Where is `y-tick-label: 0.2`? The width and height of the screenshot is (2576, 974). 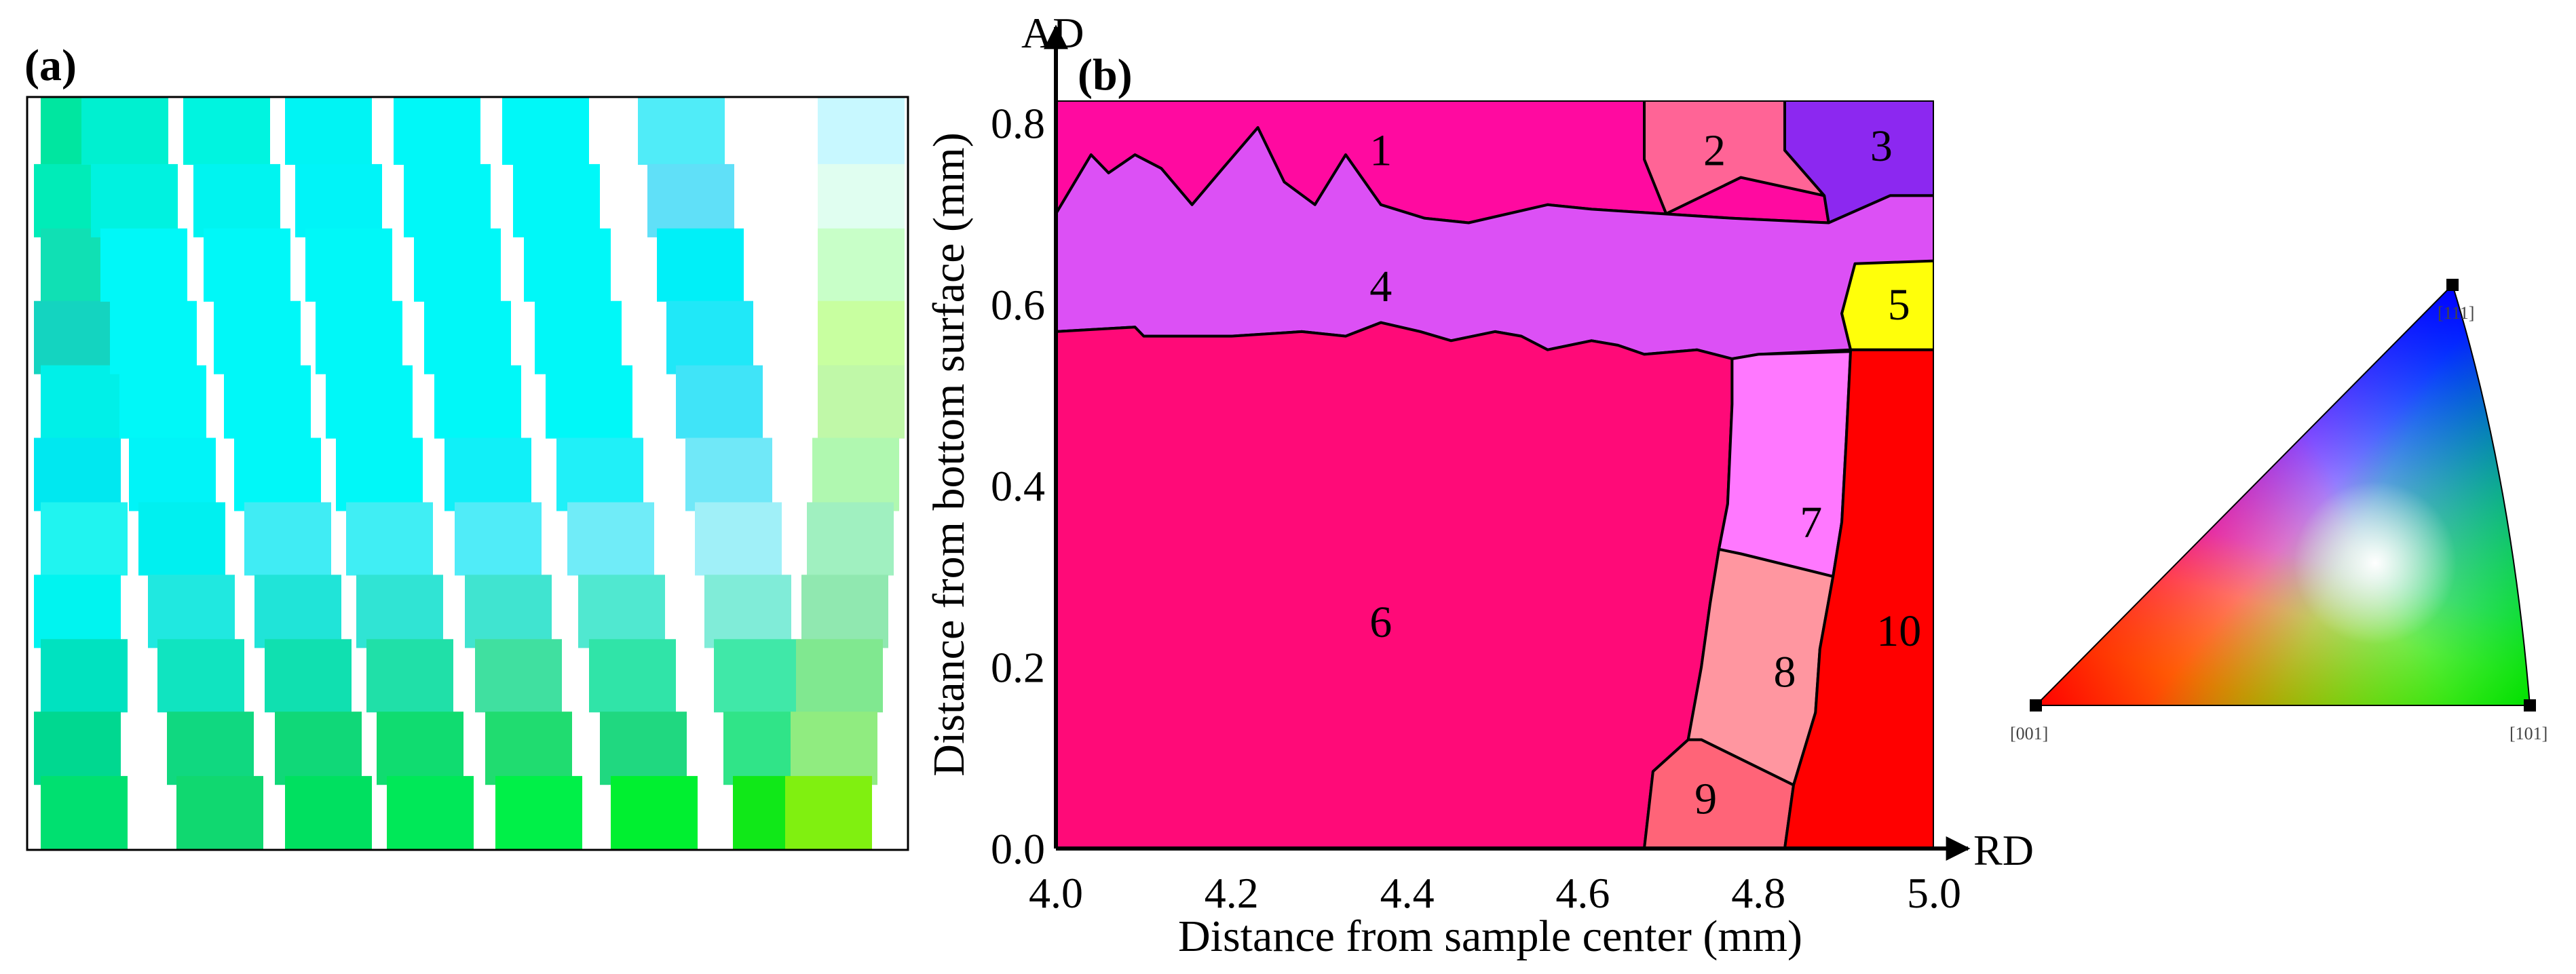
y-tick-label: 0.2 is located at coordinates (1018, 668).